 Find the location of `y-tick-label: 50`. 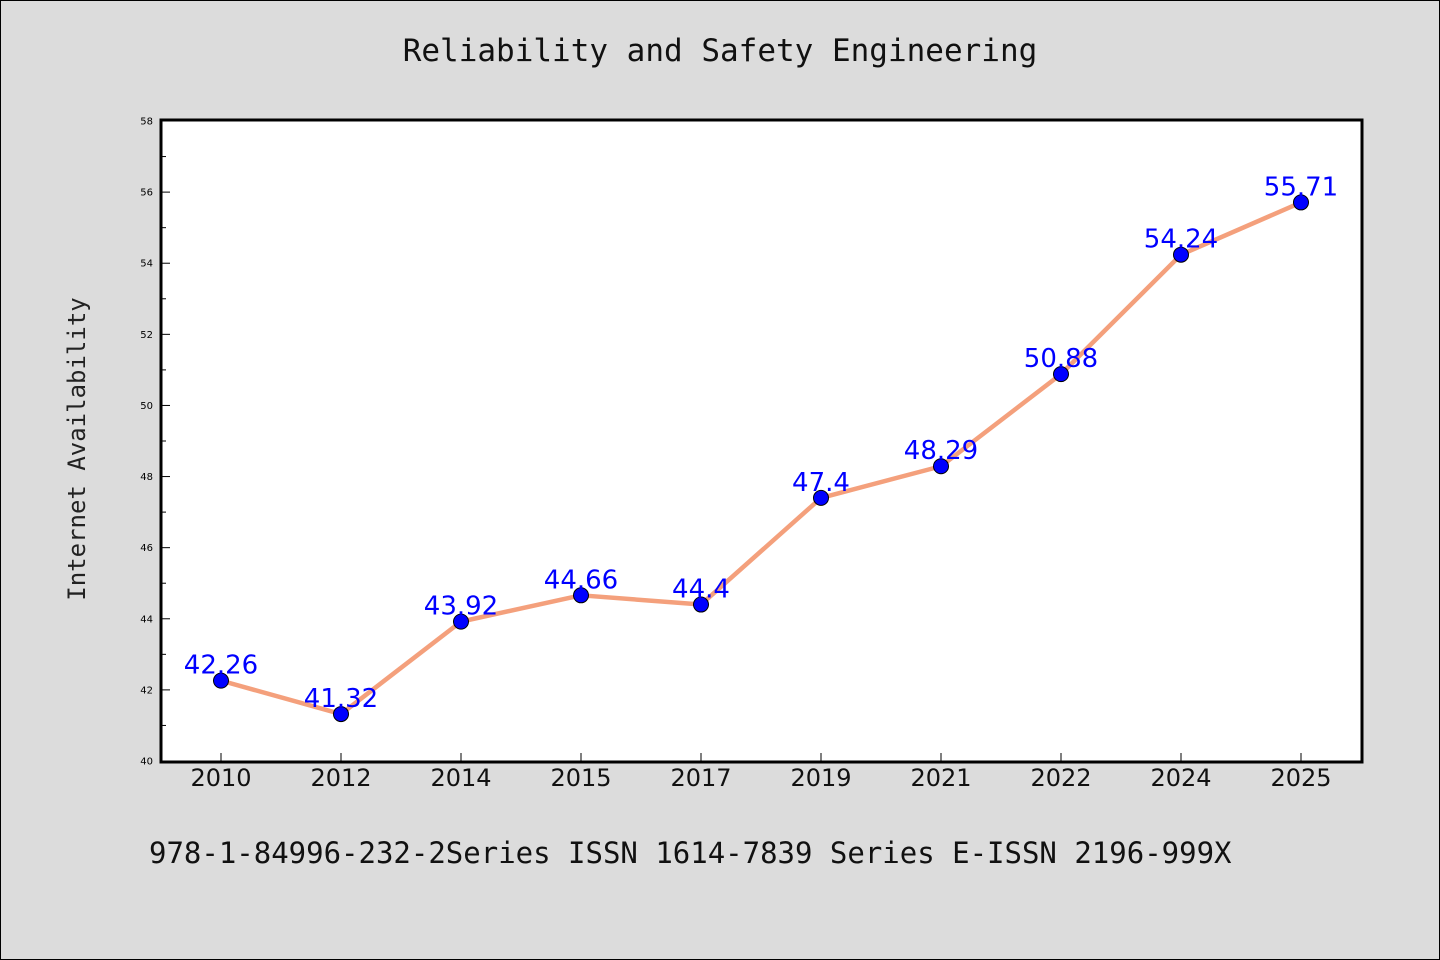

y-tick-label: 50 is located at coordinates (146, 406).